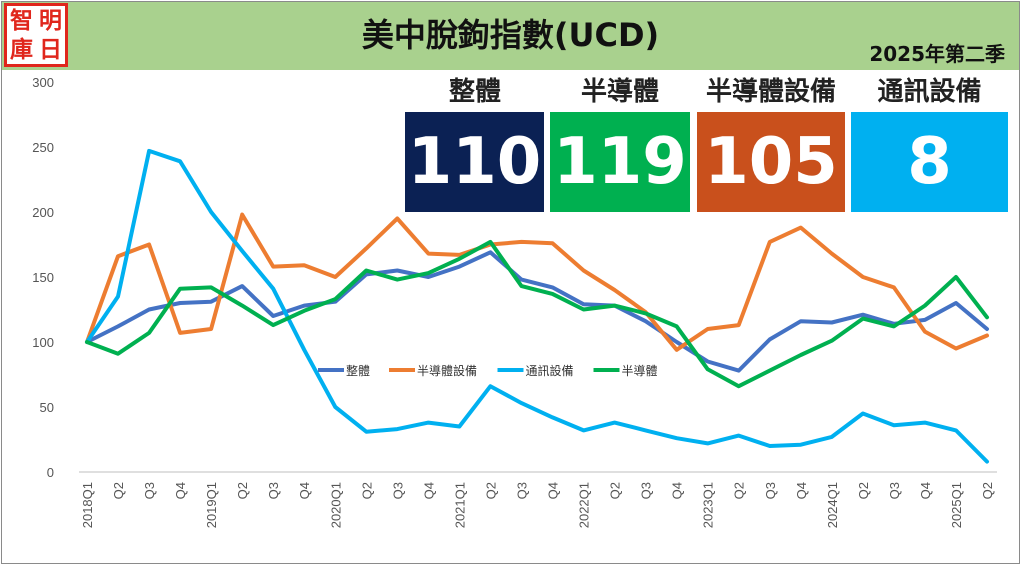 The width and height of the screenshot is (1023, 567). Describe the element at coordinates (358, 370) in the screenshot. I see `legend-label: 整體` at that location.